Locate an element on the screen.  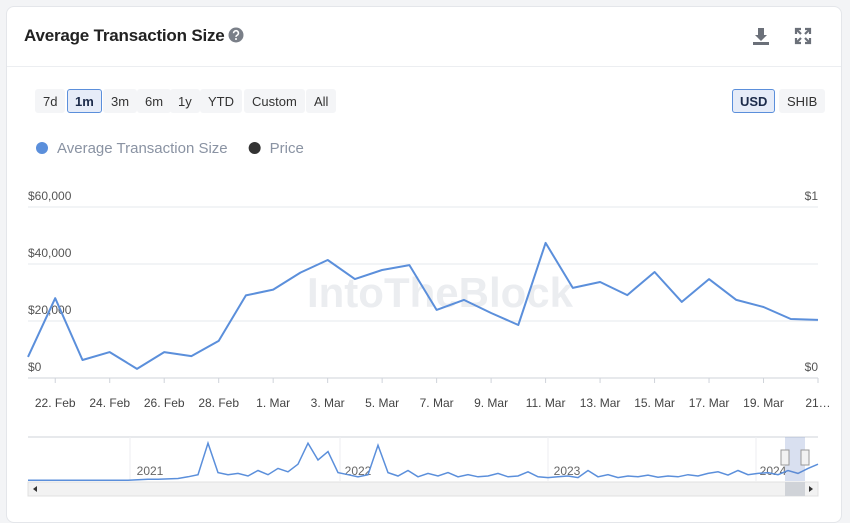
x-tick-label: 9. Mar is located at coordinates (491, 403).